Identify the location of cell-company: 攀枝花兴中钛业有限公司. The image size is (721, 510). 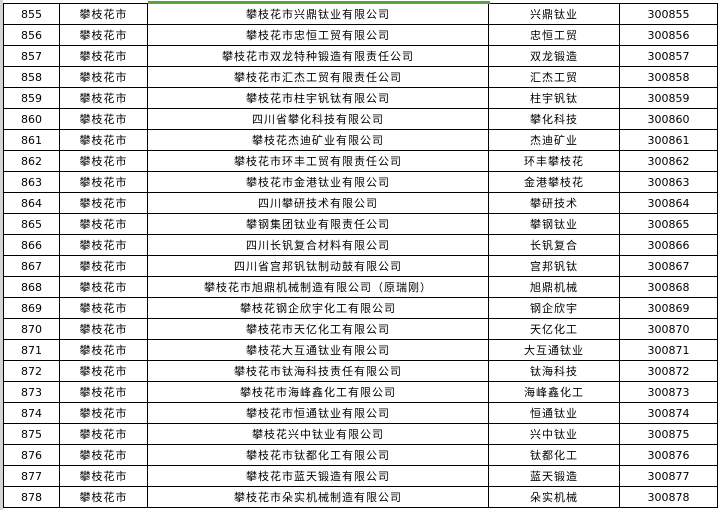
(318, 434).